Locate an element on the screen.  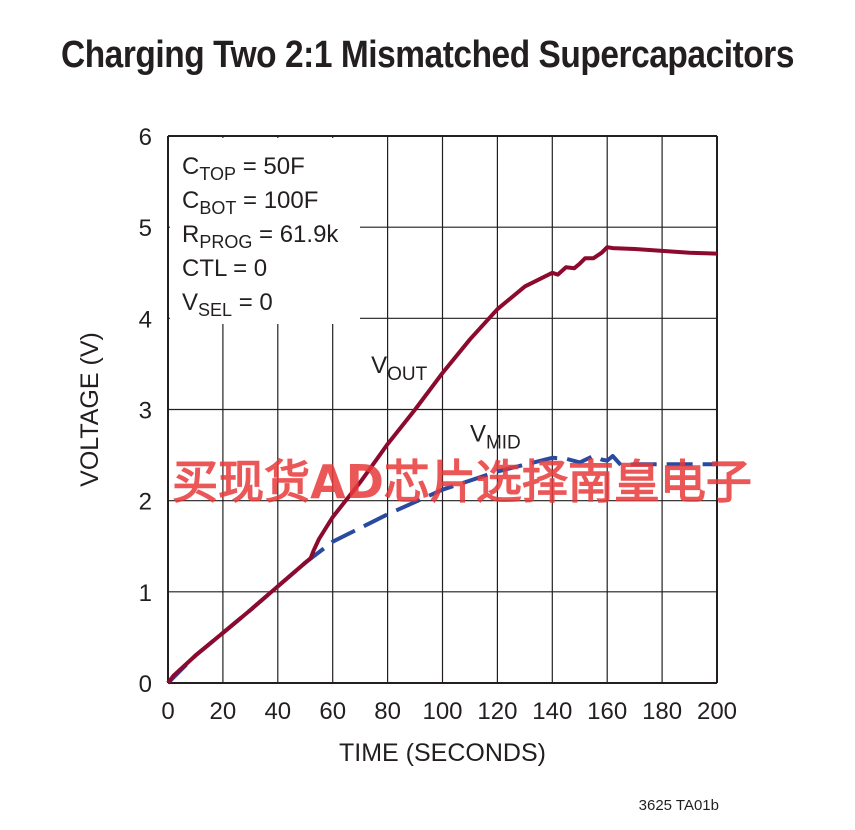
legend-line: CTL = 0 is located at coordinates (224, 268).